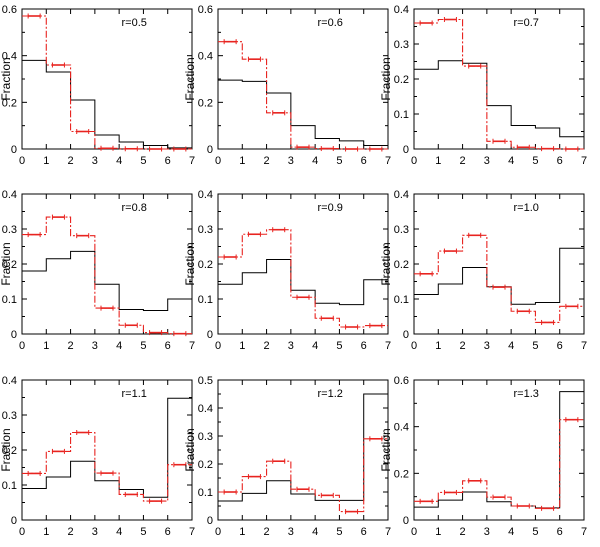  I want to click on chart-panel-7: 0 1 2 3 4 5 6 7 0 0.1 0.2 0.3 0.4 Fraction r=1.1, so click(97, 456).